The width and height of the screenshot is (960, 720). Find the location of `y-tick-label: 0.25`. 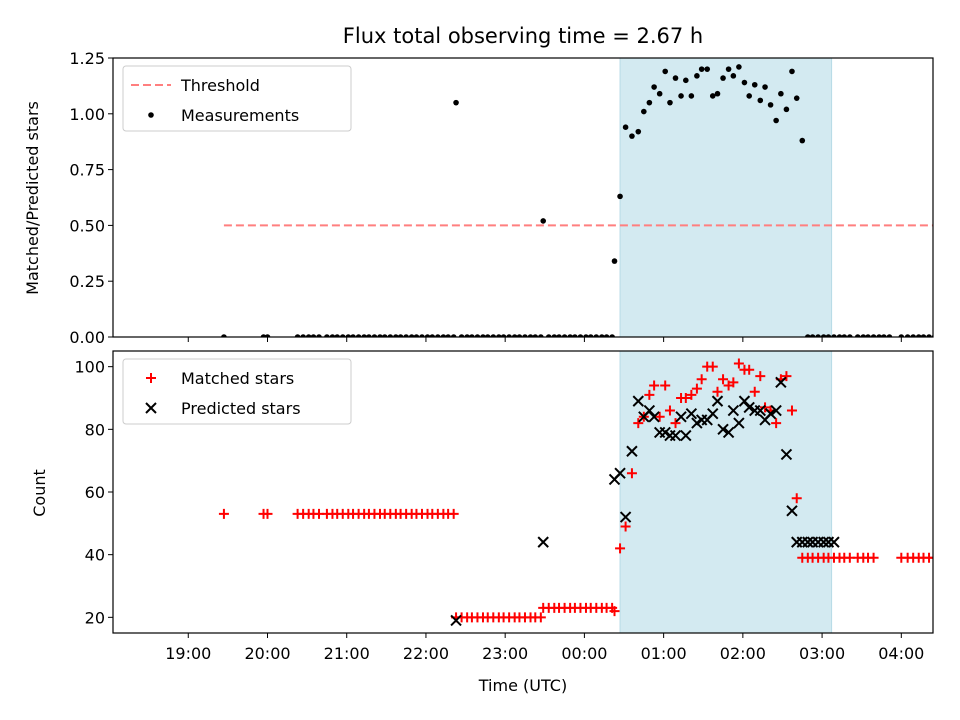

y-tick-label: 0.25 is located at coordinates (87, 281).